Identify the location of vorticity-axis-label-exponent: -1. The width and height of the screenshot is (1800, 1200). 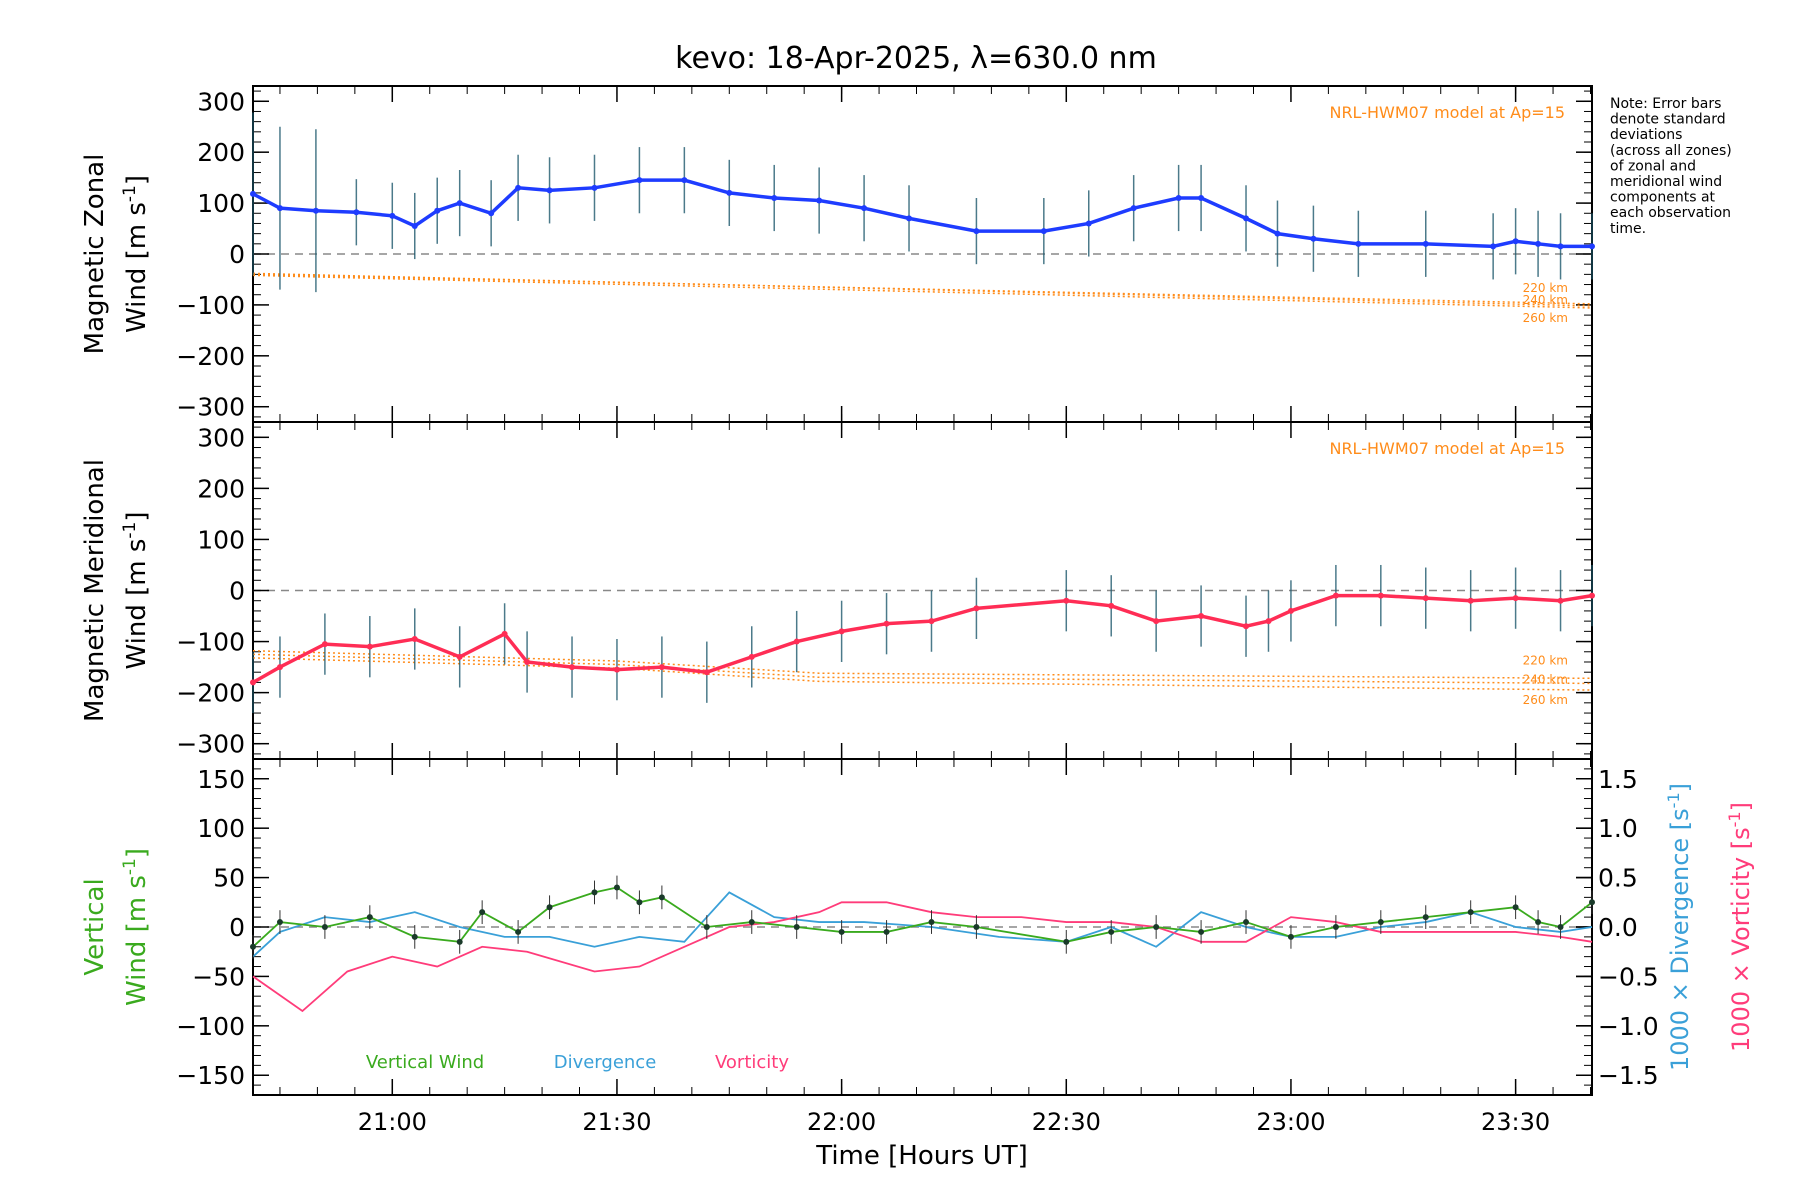
(1734, 819).